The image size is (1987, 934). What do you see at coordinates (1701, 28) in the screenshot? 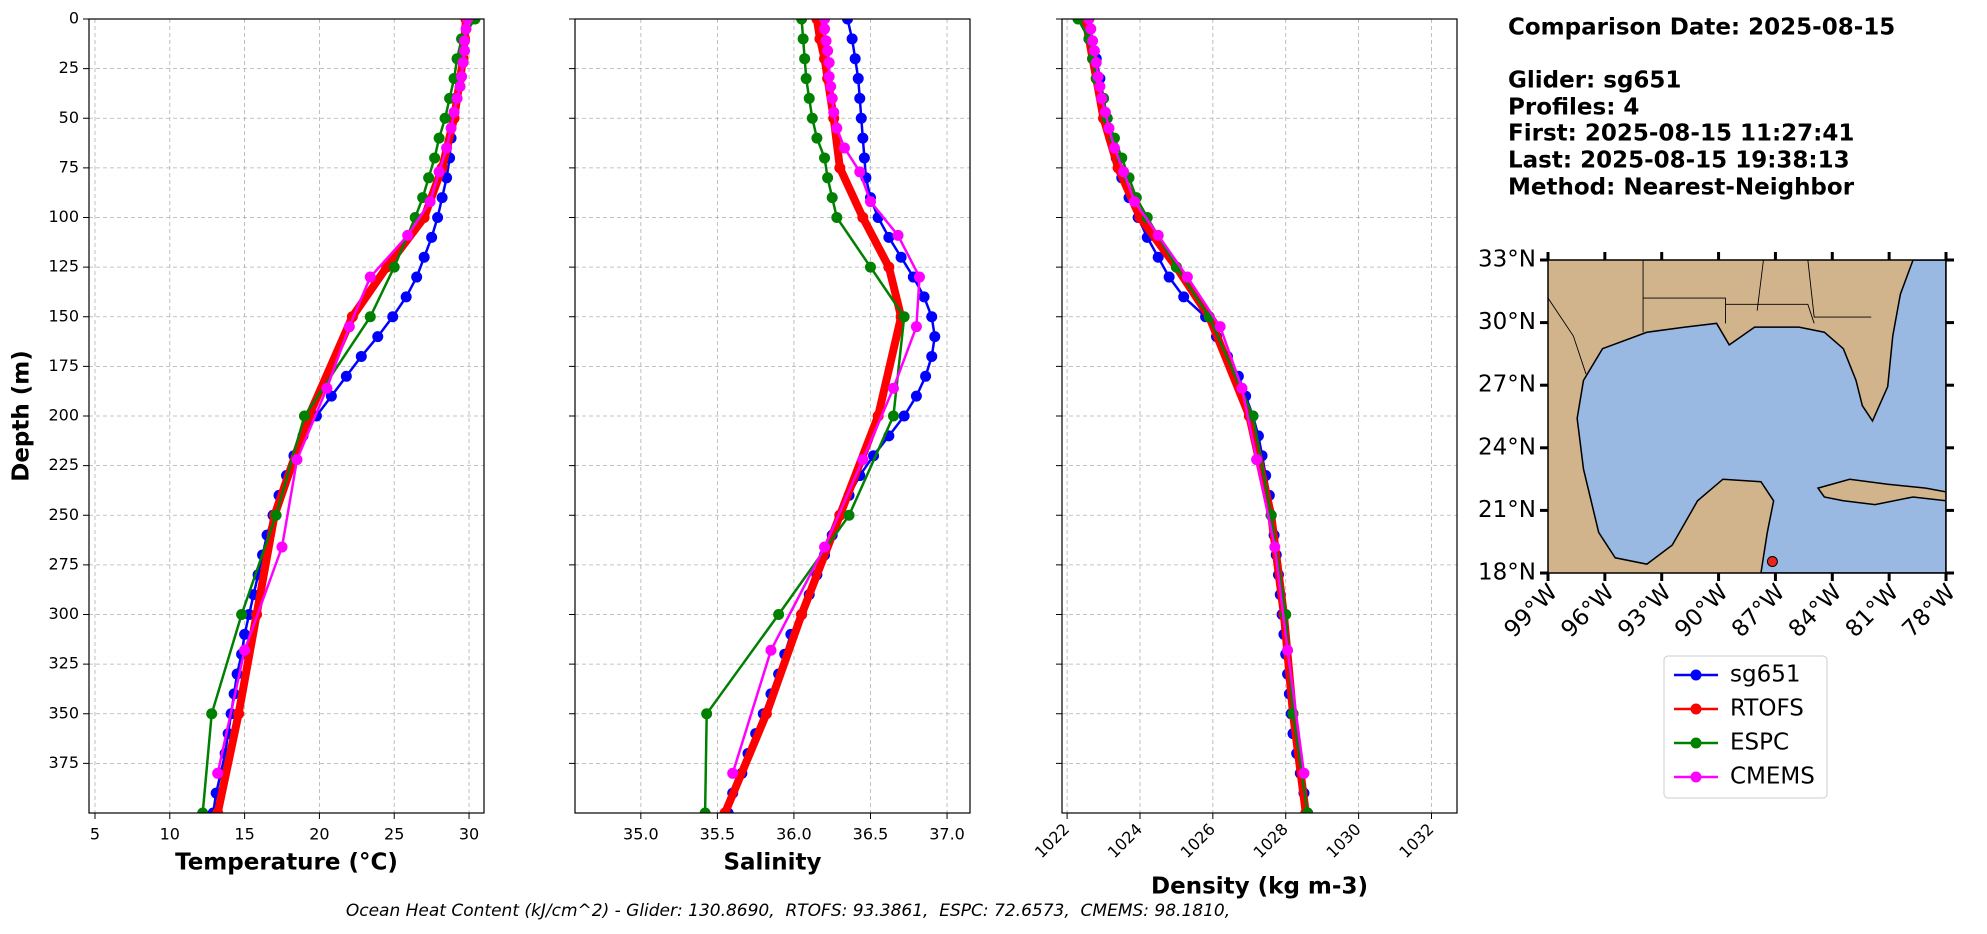
I see `info-line: Comparison Date: 2025-08-15` at bounding box center [1701, 28].